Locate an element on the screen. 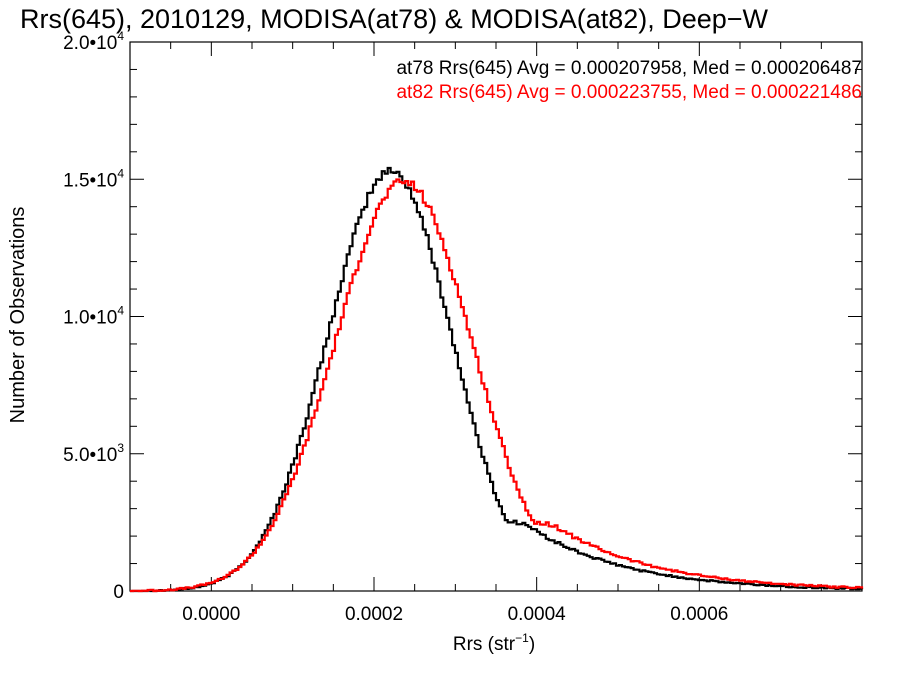 This screenshot has width=900, height=675. y-axis-label: Number of Observations is located at coordinates (18, 315).